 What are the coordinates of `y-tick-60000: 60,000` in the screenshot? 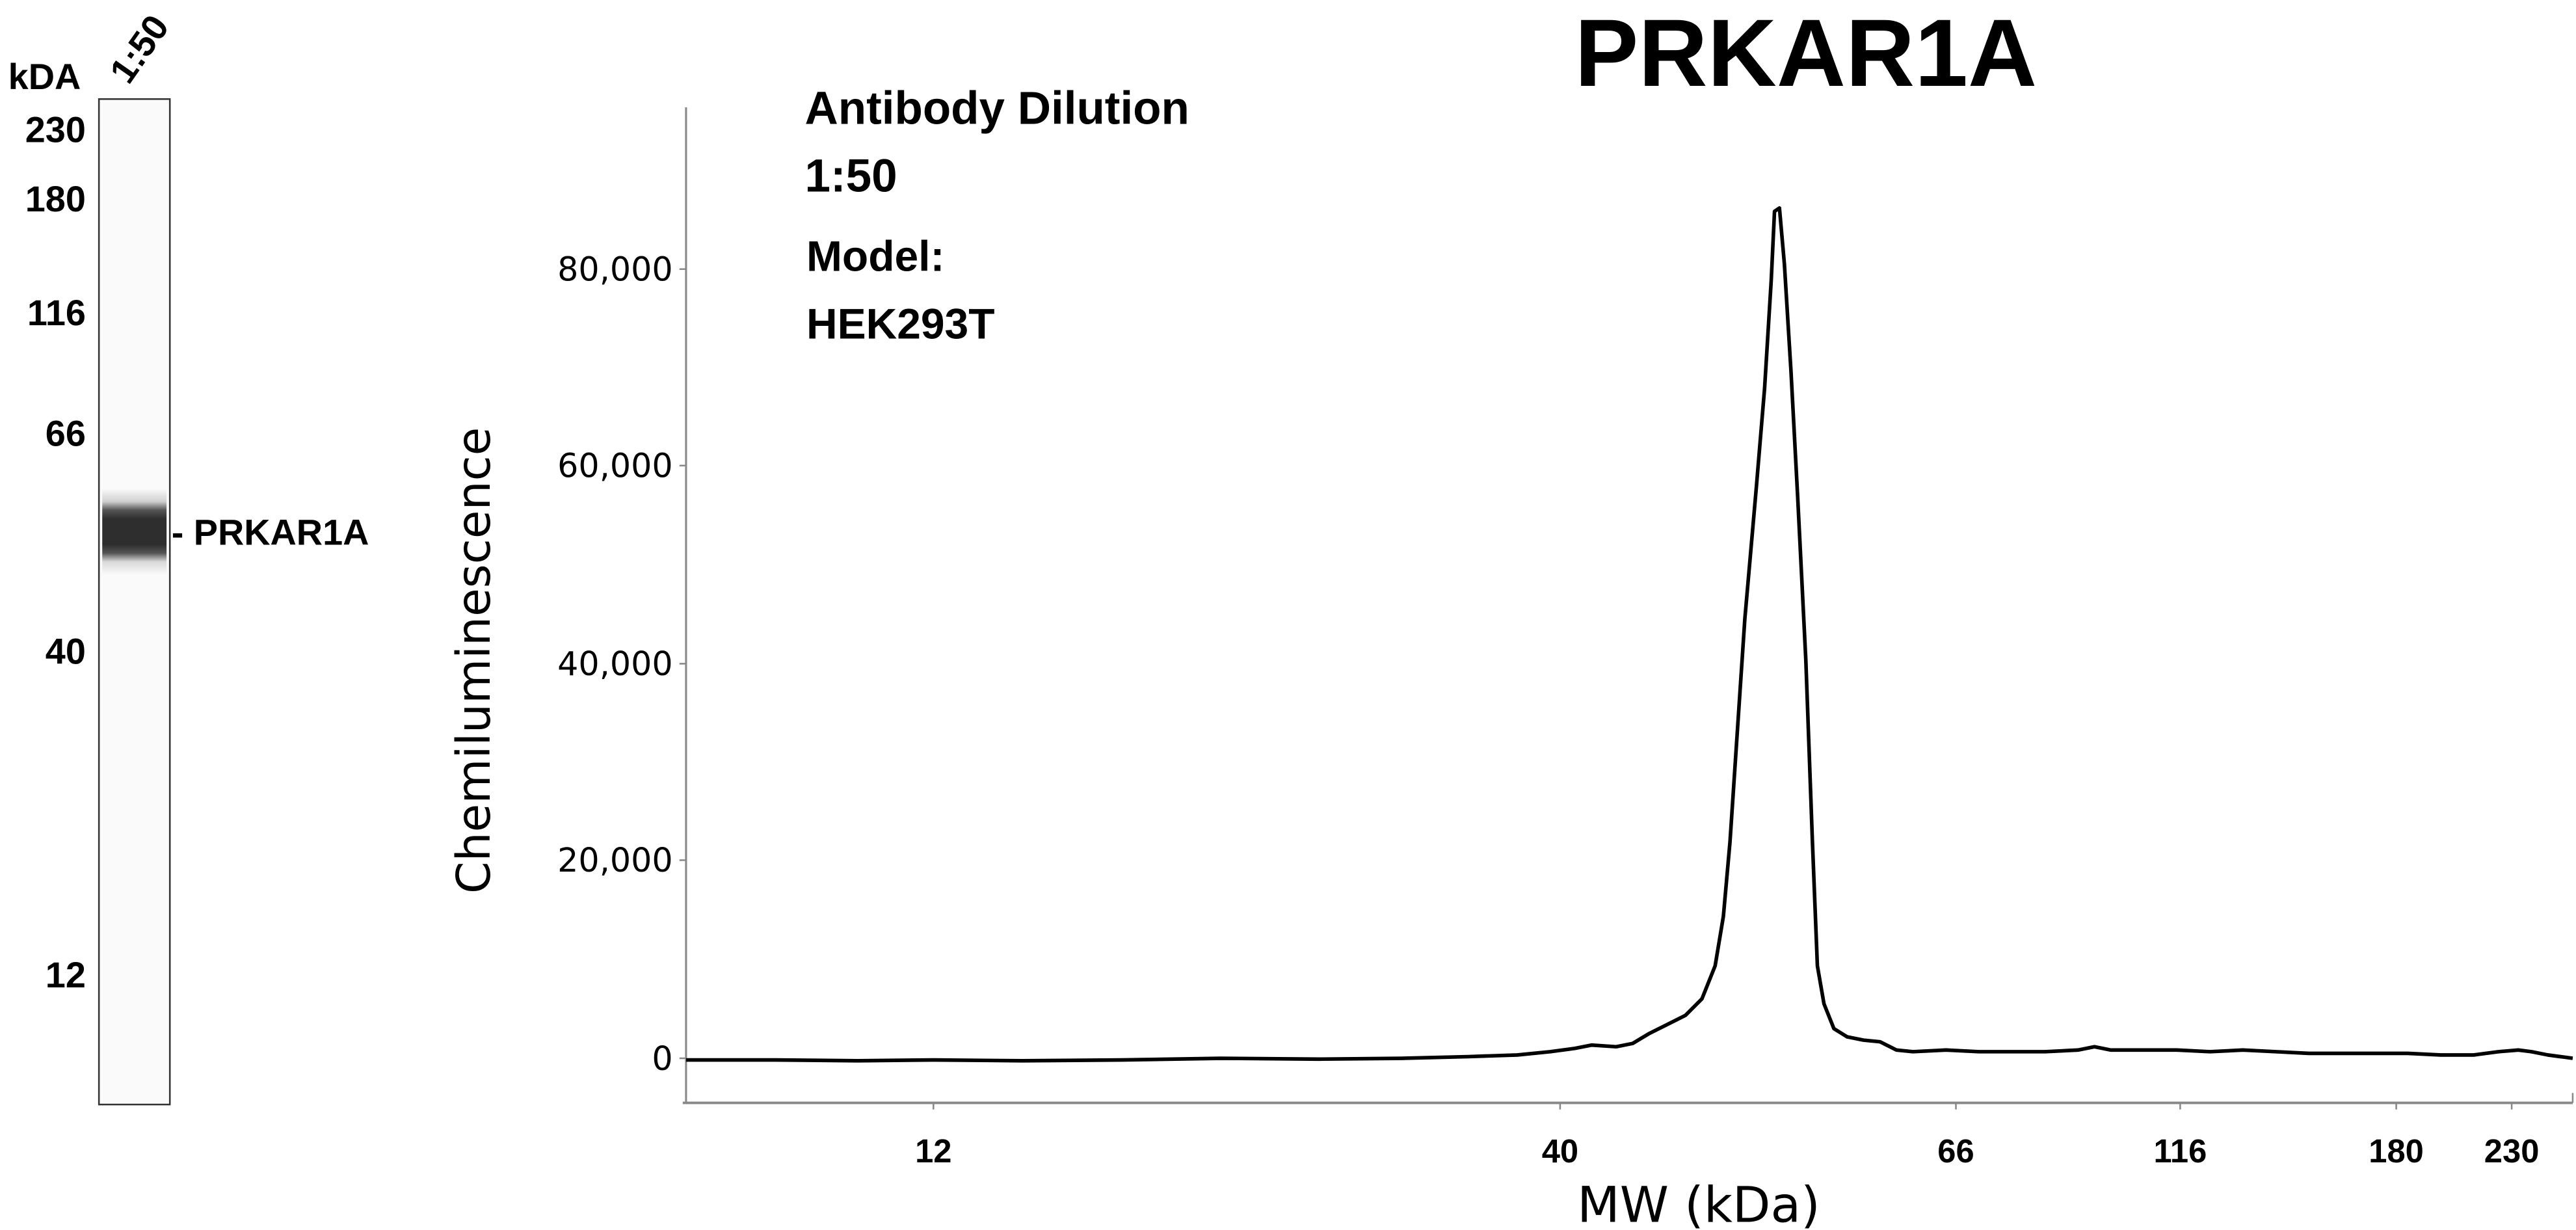 It's located at (614, 466).